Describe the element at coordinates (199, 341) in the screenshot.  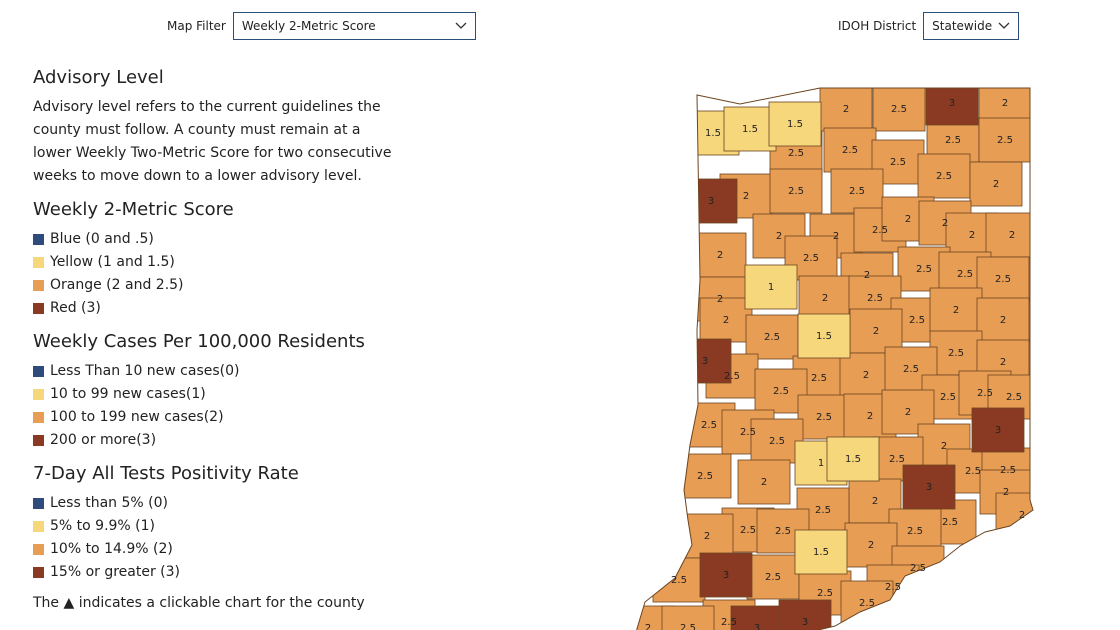
I see `legend-title: Weekly Cases Per 100,000 Residents` at that location.